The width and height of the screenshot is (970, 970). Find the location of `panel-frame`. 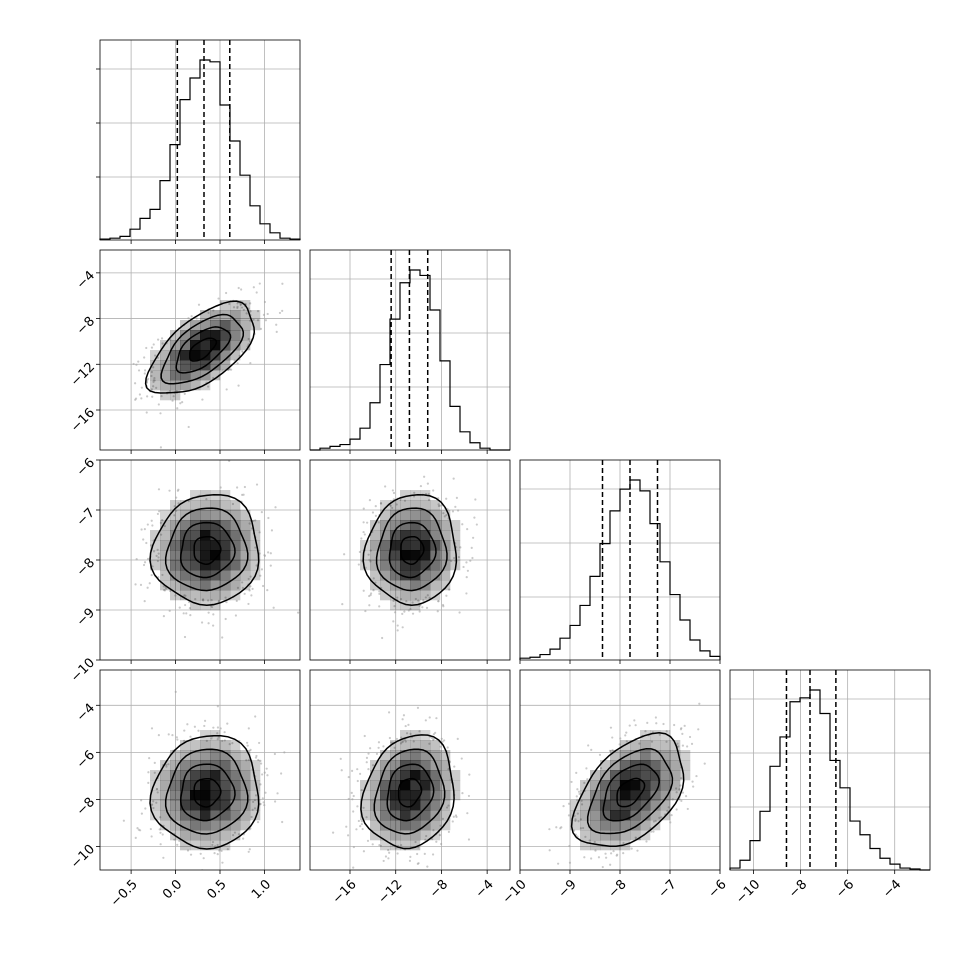

panel-frame is located at coordinates (620, 560).